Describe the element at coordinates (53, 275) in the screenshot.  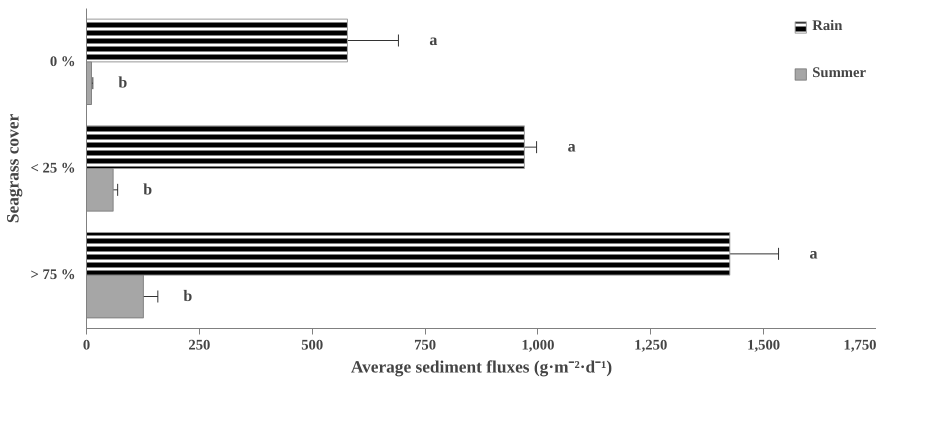
I see `y-tick-label: > 75 %` at that location.